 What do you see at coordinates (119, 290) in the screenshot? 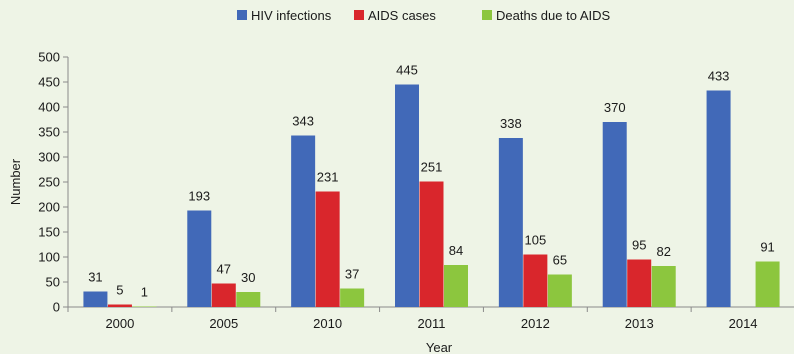
I see `data-label: 5` at bounding box center [119, 290].